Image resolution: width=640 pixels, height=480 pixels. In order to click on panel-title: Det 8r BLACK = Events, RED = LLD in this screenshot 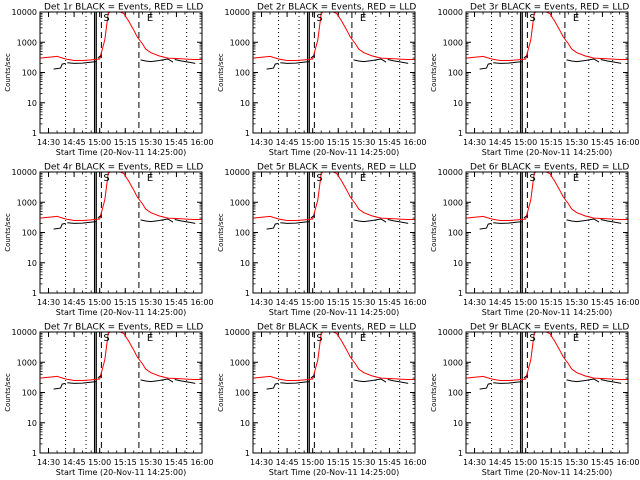, I will do `click(336, 328)`.